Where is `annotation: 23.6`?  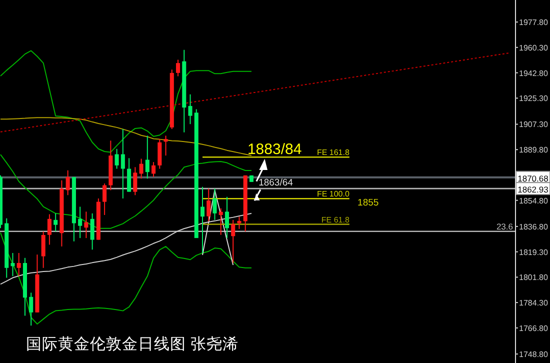 annotation: 23.6 is located at coordinates (504, 226).